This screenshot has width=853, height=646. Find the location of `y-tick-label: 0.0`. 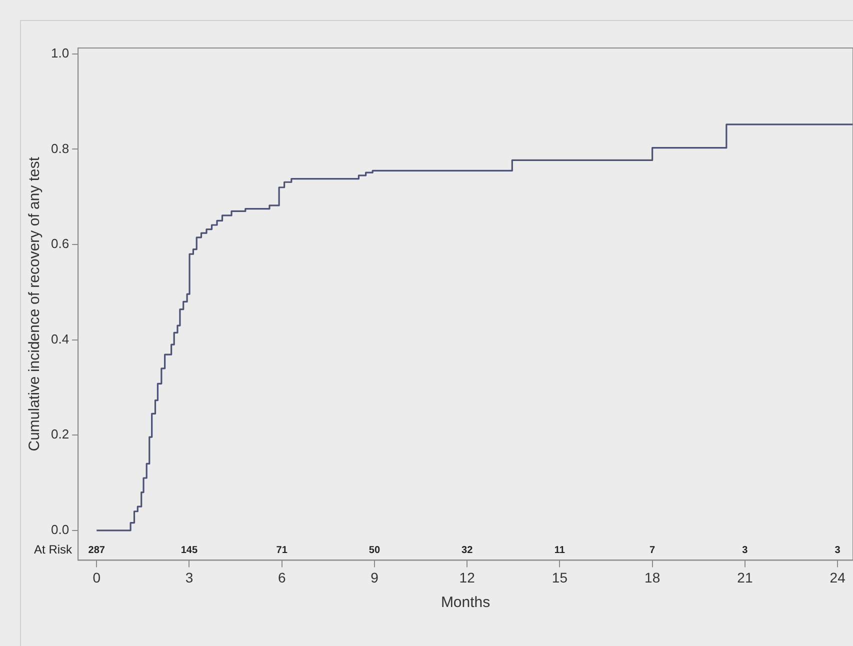

y-tick-label: 0.0 is located at coordinates (60, 529).